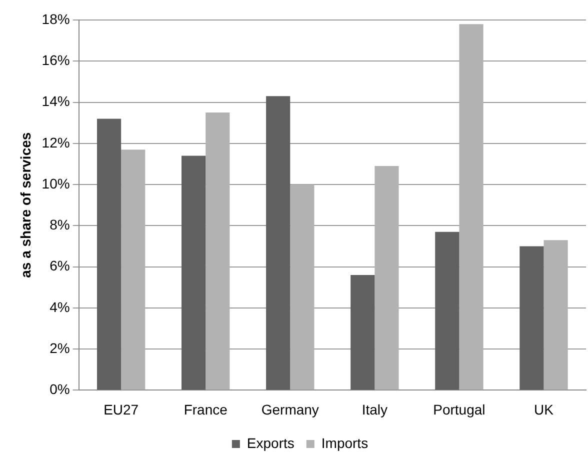 The image size is (588, 467). What do you see at coordinates (270, 442) in the screenshot?
I see `legend-label: Exports` at bounding box center [270, 442].